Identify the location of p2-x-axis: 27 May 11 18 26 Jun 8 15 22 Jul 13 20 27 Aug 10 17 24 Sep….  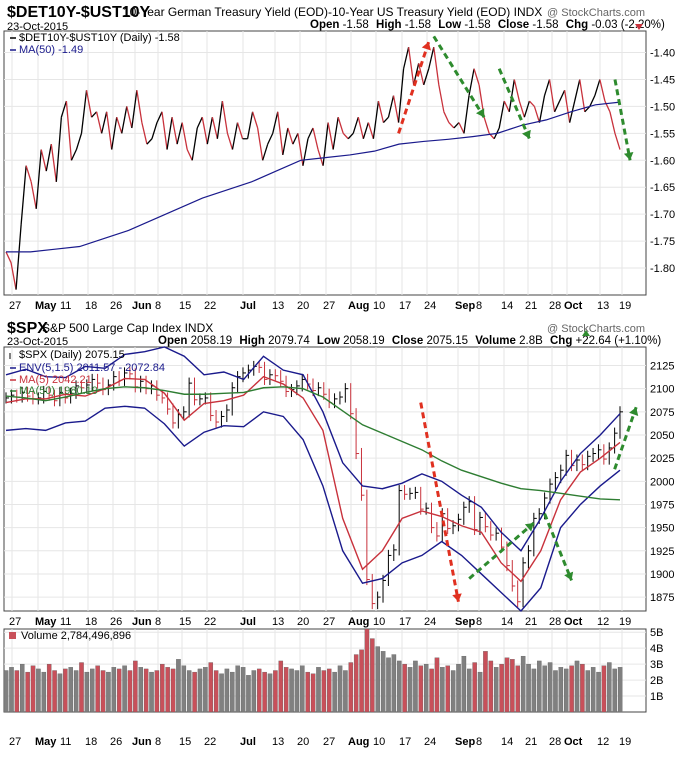
(320, 622).